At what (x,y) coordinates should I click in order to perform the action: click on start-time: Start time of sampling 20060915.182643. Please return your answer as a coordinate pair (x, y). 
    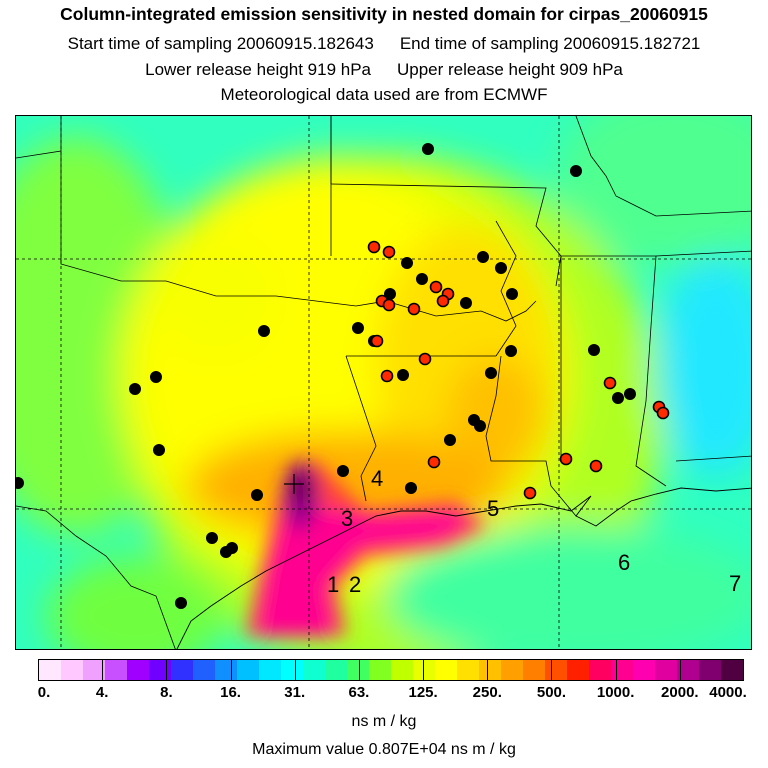
    Looking at the image, I should click on (220, 43).